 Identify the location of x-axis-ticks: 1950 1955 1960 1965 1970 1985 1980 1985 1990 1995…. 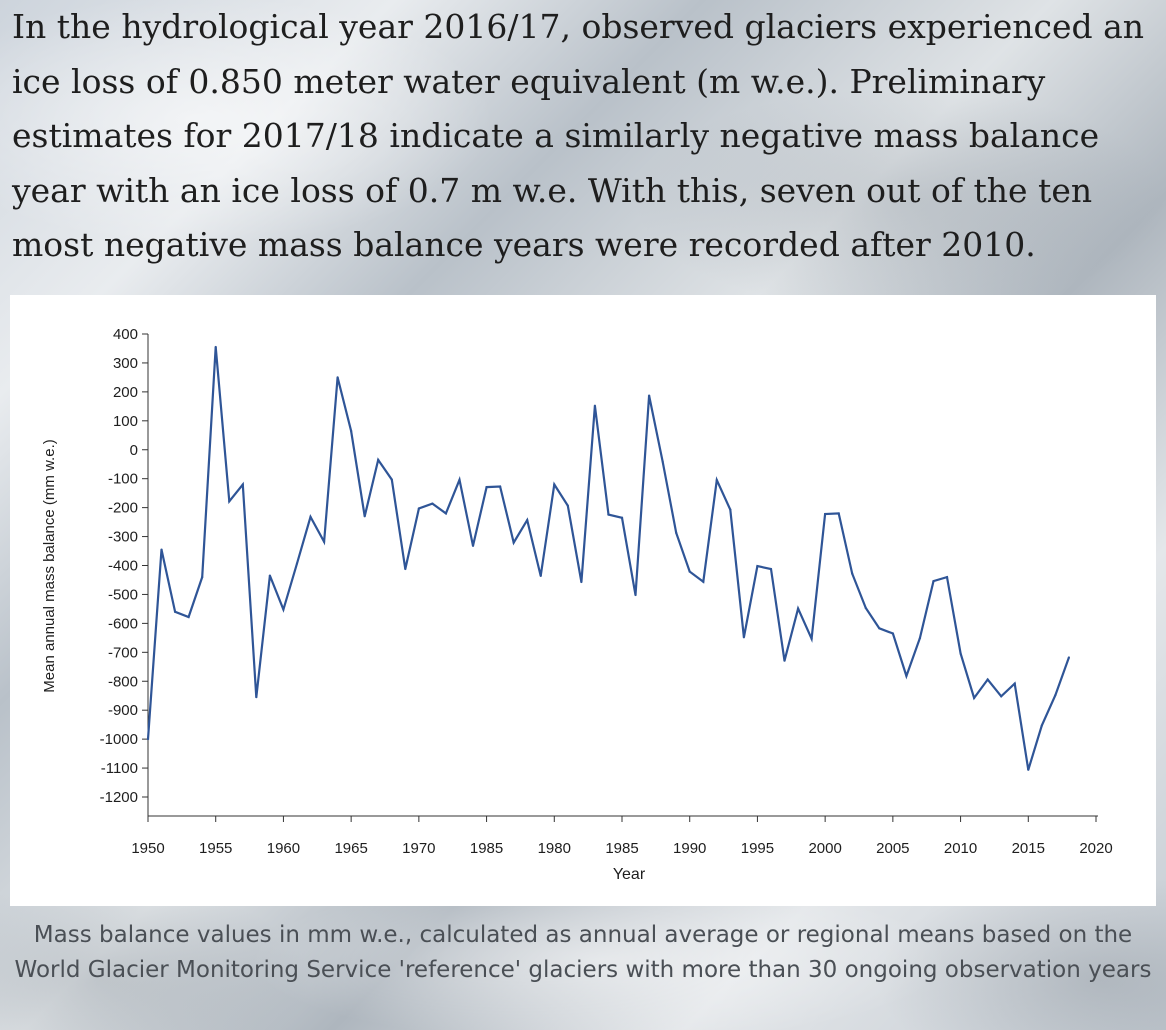
(622, 836).